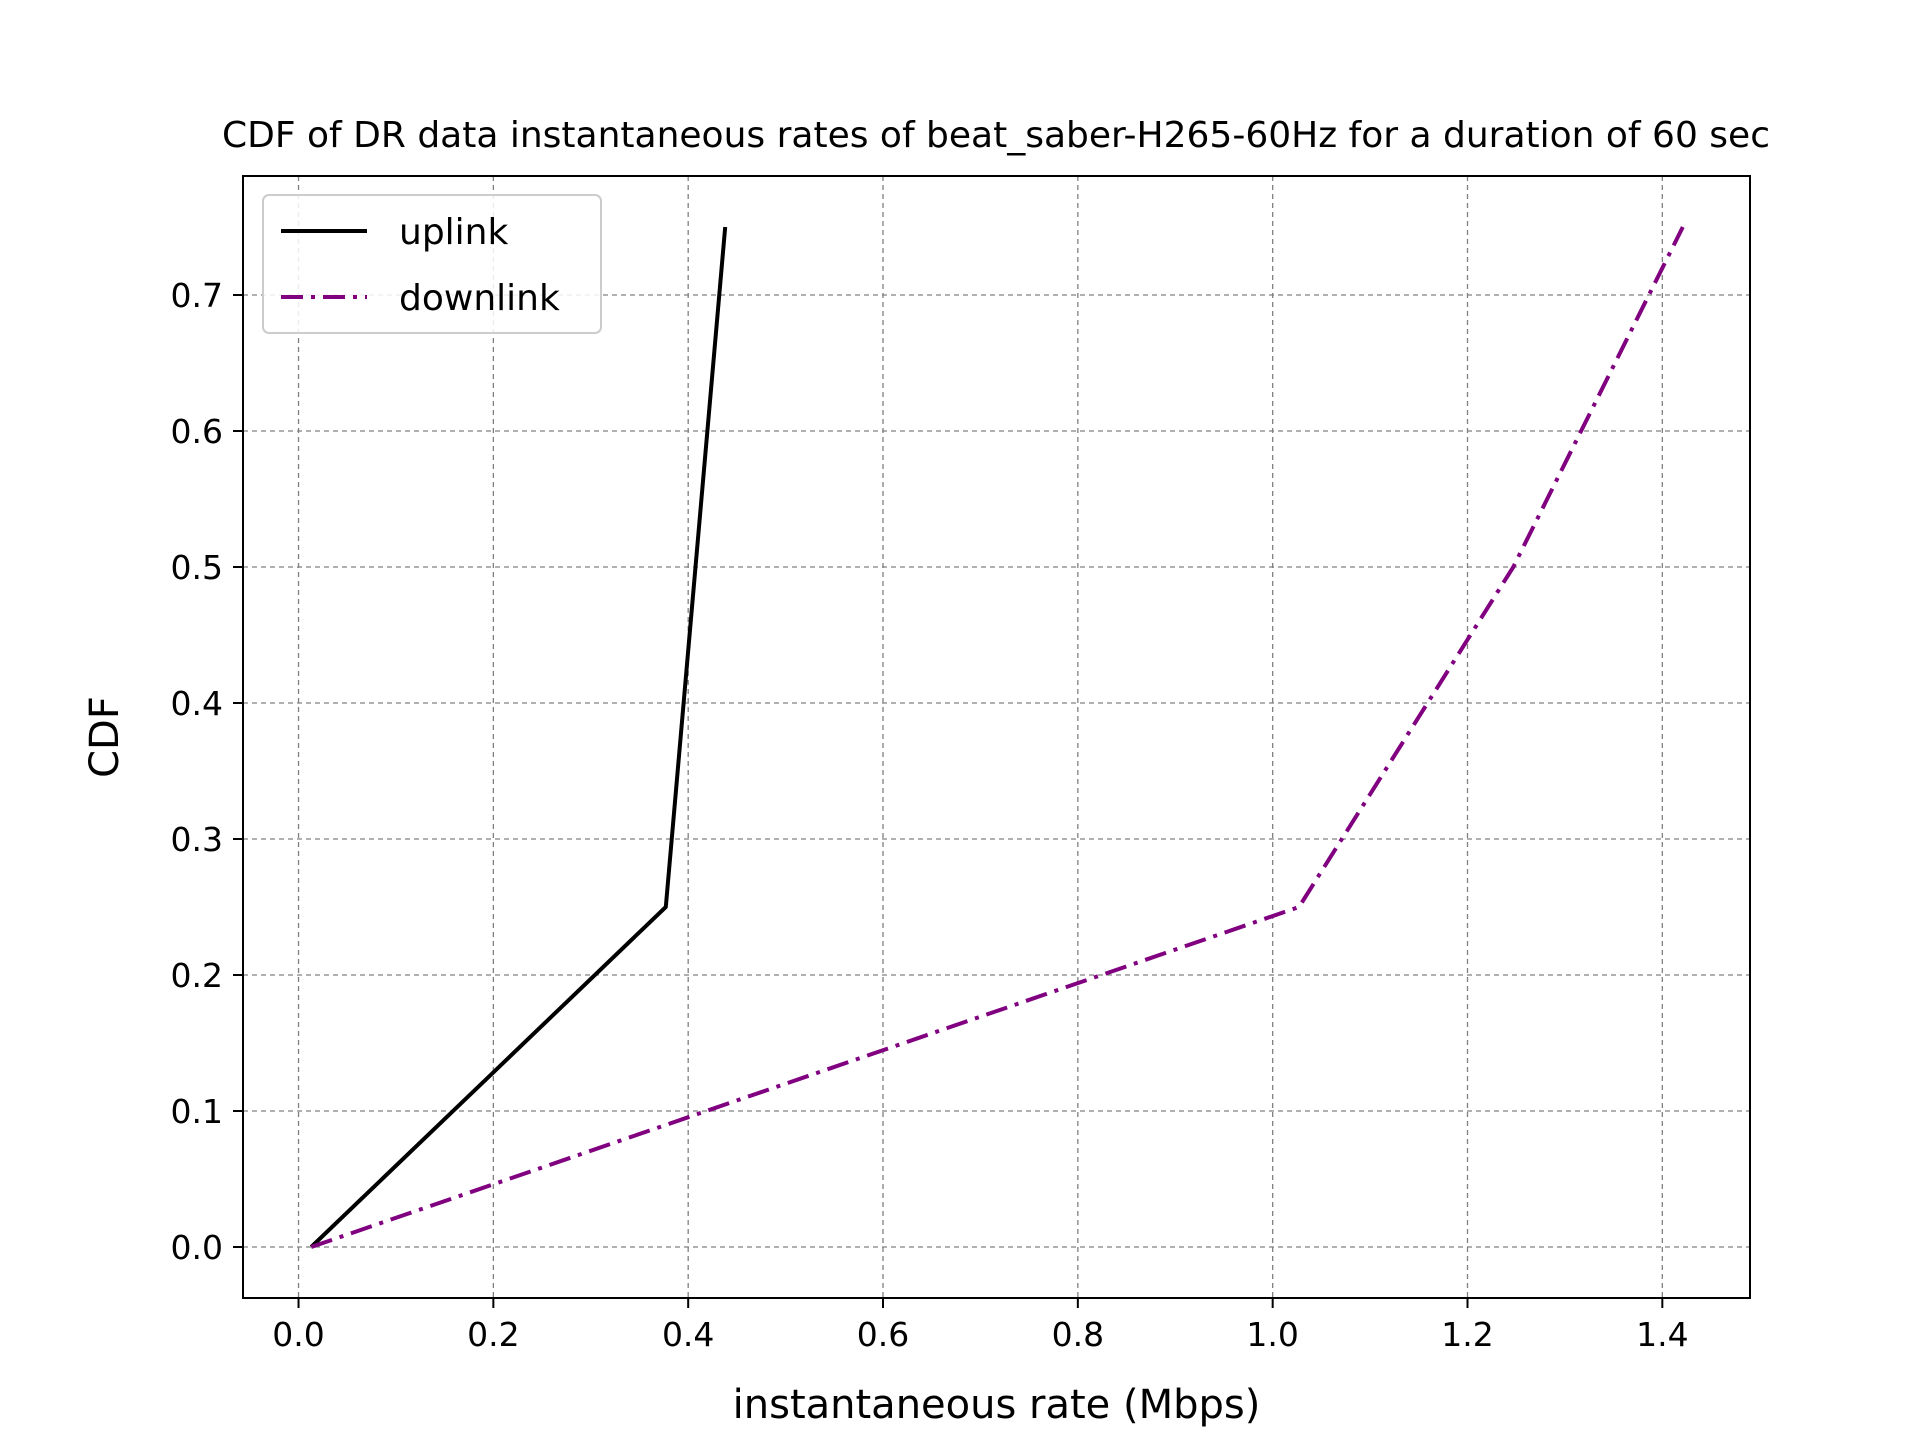 This screenshot has height=1440, width=1920. Describe the element at coordinates (197, 1247) in the screenshot. I see `y-tick-label: 0.0` at that location.